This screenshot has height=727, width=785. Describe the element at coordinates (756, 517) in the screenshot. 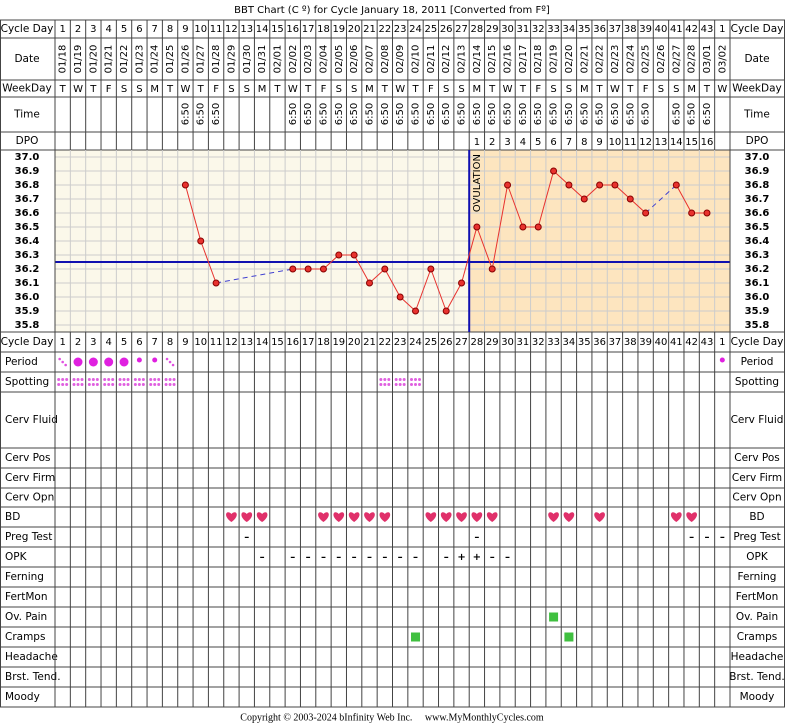

I see `row-label: BD` at that location.